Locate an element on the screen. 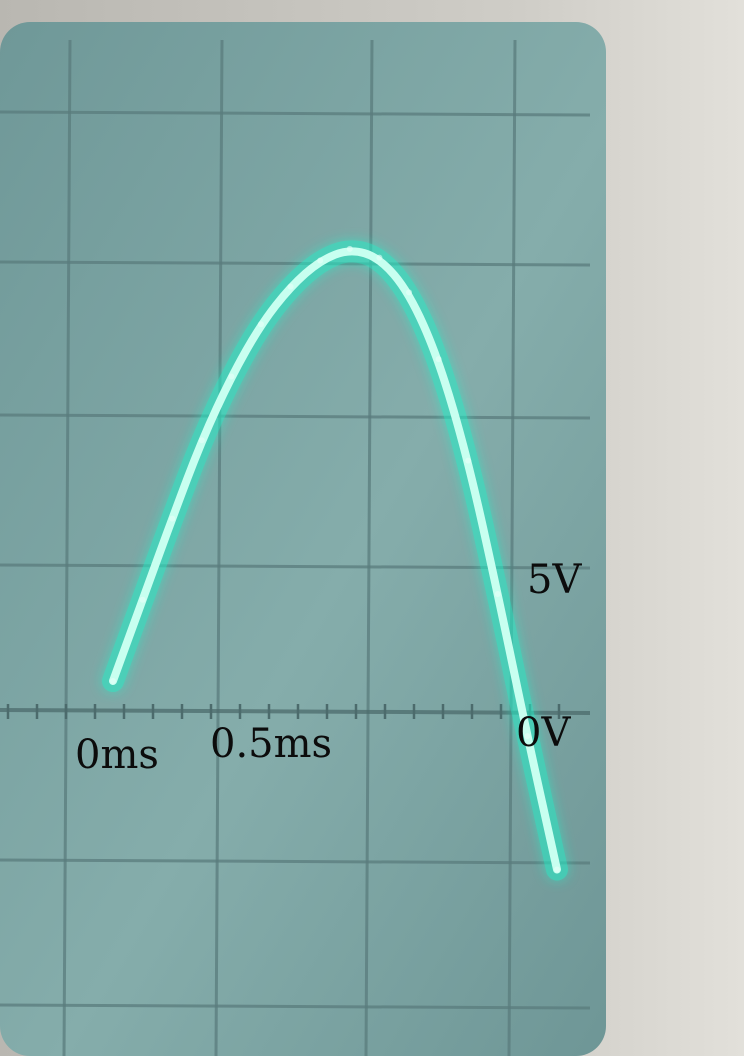  y-tick-label-0v: 0V is located at coordinates (543, 733).